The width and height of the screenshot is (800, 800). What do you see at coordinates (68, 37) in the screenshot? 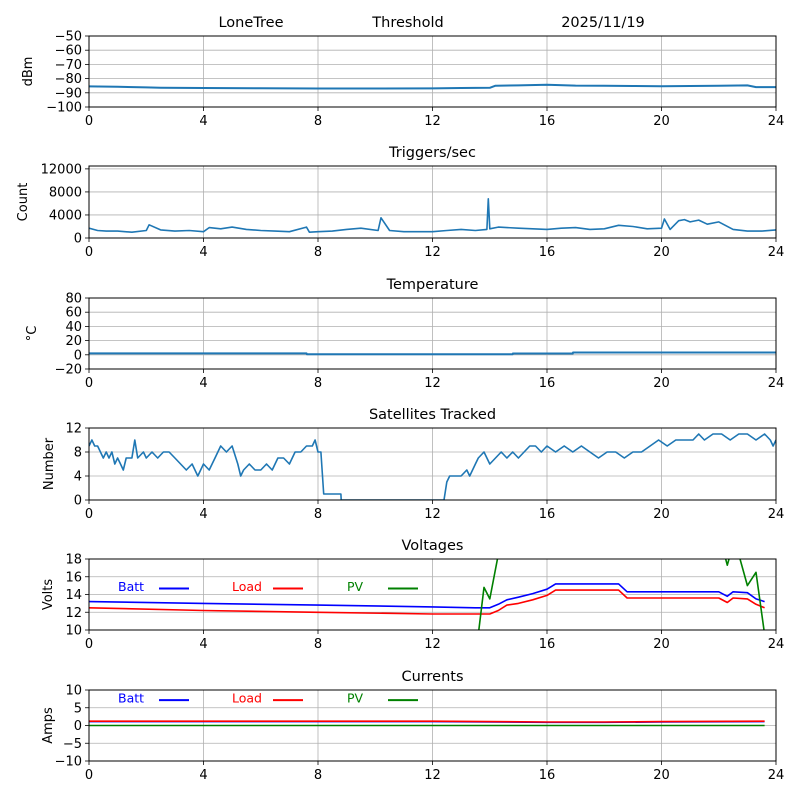
I see `y-tick-label: −50` at bounding box center [68, 37].